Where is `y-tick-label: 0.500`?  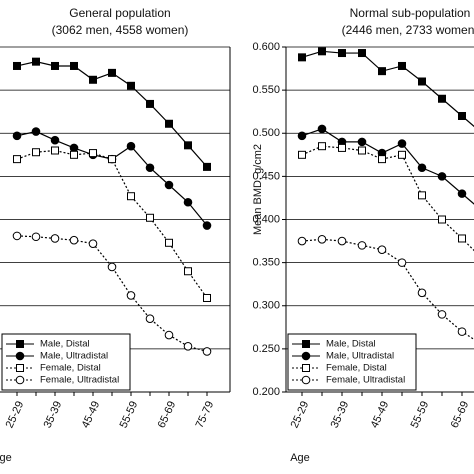 y-tick-label: 0.500 is located at coordinates (266, 133).